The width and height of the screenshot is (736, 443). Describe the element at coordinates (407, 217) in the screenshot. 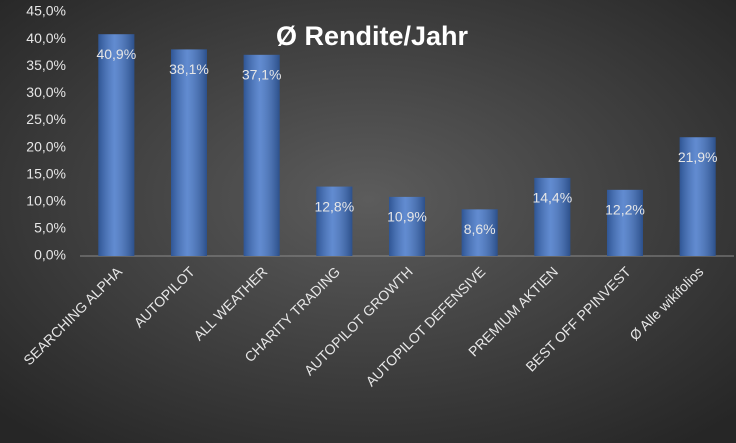

I see `value-label: 10,9%` at that location.